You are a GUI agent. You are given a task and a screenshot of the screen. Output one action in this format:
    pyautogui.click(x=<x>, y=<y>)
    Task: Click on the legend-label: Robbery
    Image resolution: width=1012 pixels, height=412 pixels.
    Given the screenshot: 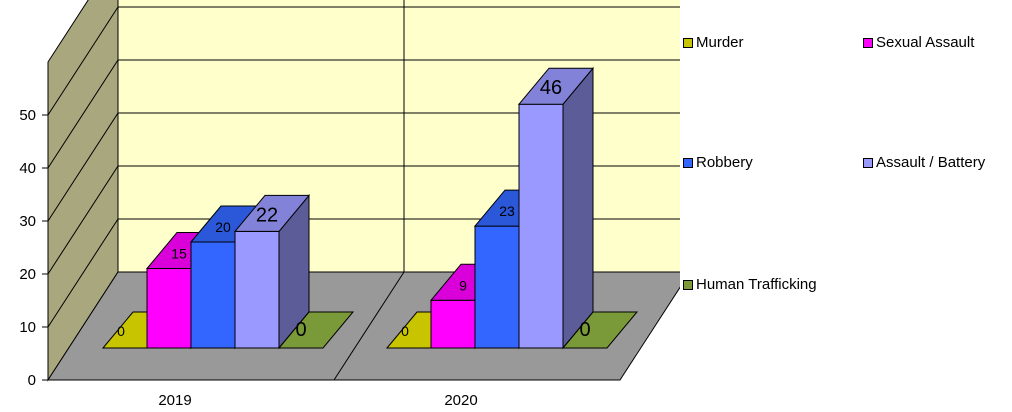 What is the action you would take?
    pyautogui.click(x=724, y=162)
    